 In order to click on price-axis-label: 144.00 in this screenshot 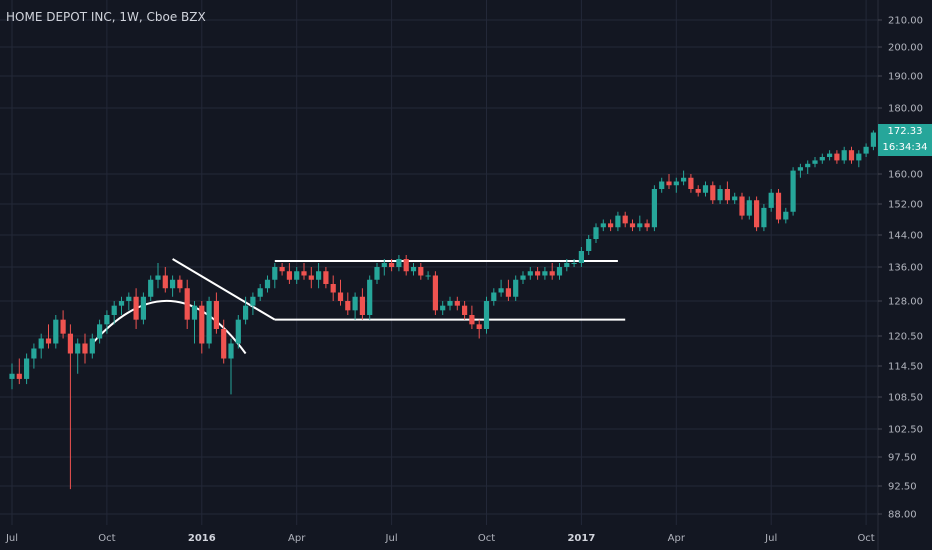, I will do `click(905, 236)`.